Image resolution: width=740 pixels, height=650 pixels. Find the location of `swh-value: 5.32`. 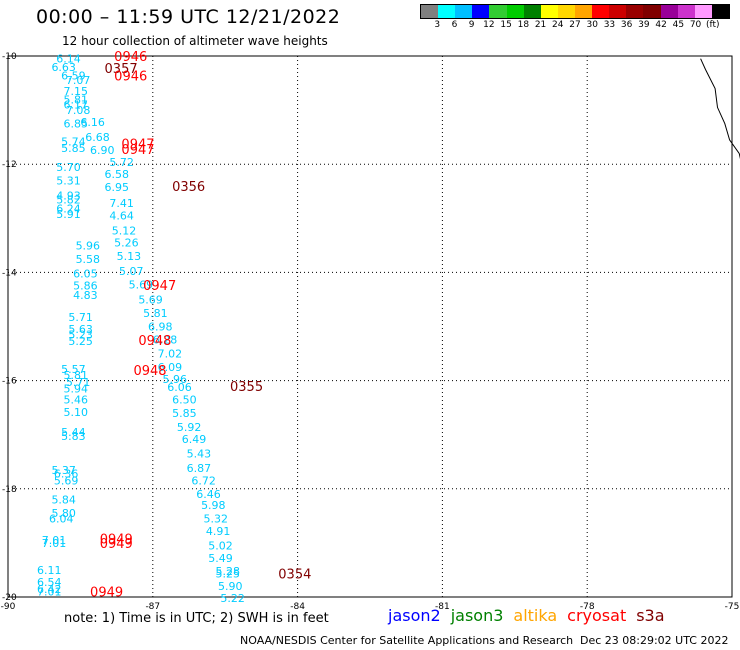

swh-value: 5.32 is located at coordinates (215, 519).